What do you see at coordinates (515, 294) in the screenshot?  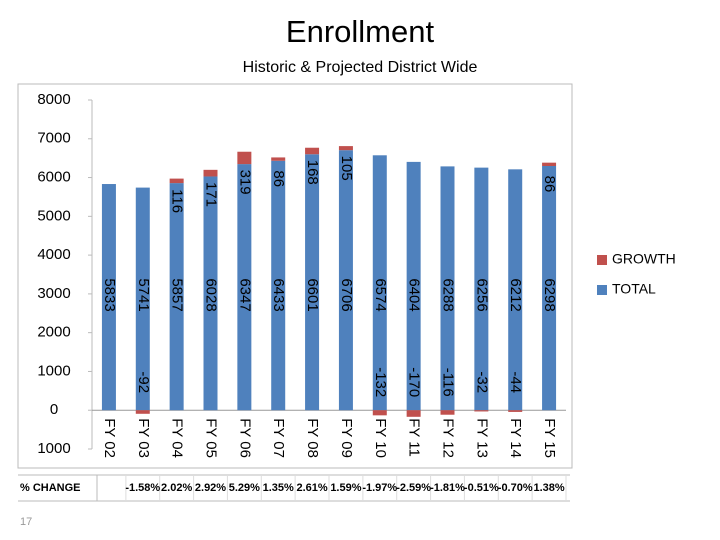 I see `data-label: 6212` at bounding box center [515, 294].